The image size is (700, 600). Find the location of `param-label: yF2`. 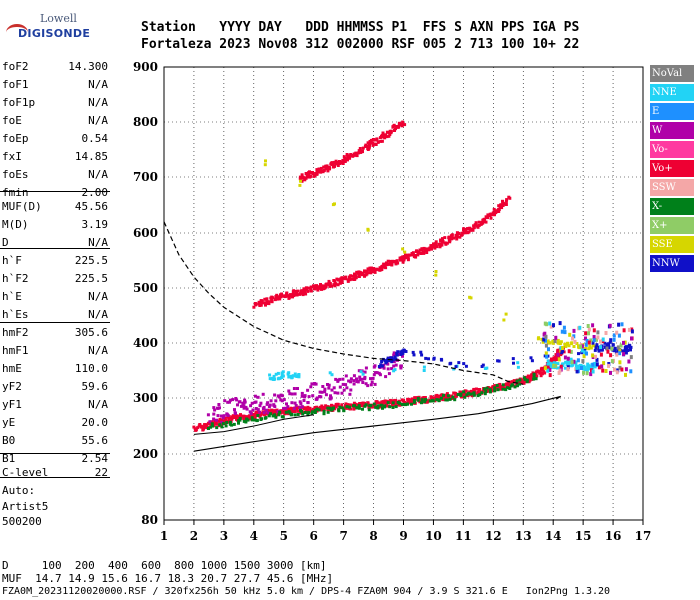

param-label: yF2 is located at coordinates (12, 386).